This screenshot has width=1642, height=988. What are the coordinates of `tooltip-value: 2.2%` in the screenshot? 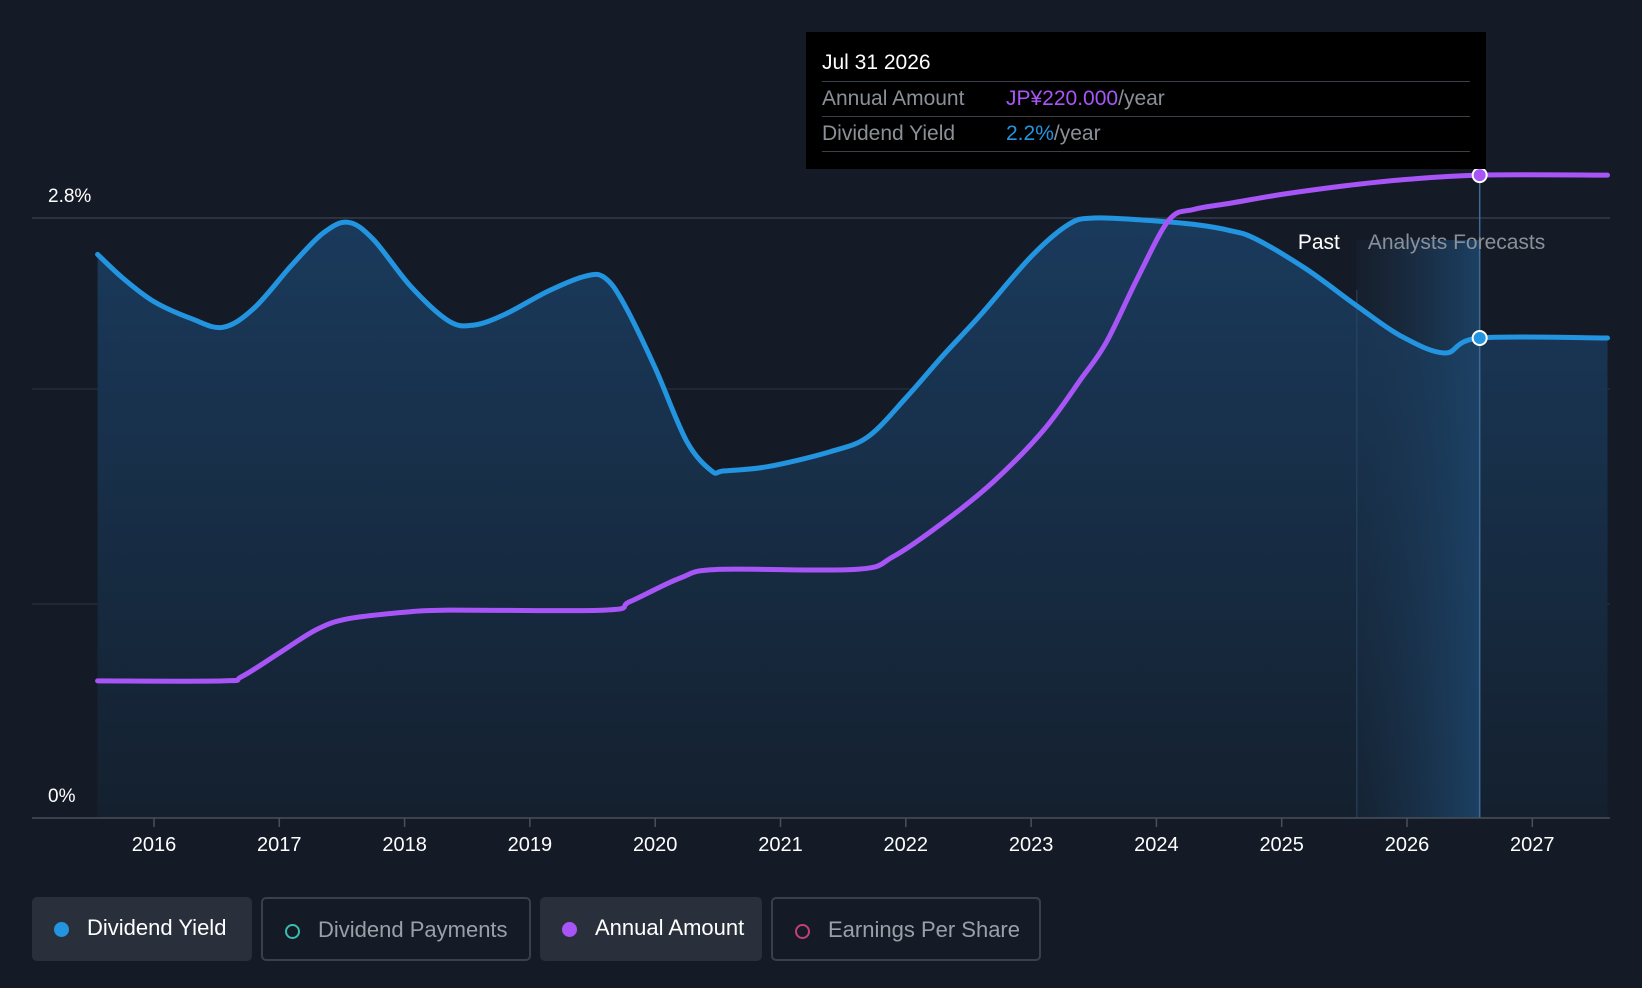 It's located at (1030, 133).